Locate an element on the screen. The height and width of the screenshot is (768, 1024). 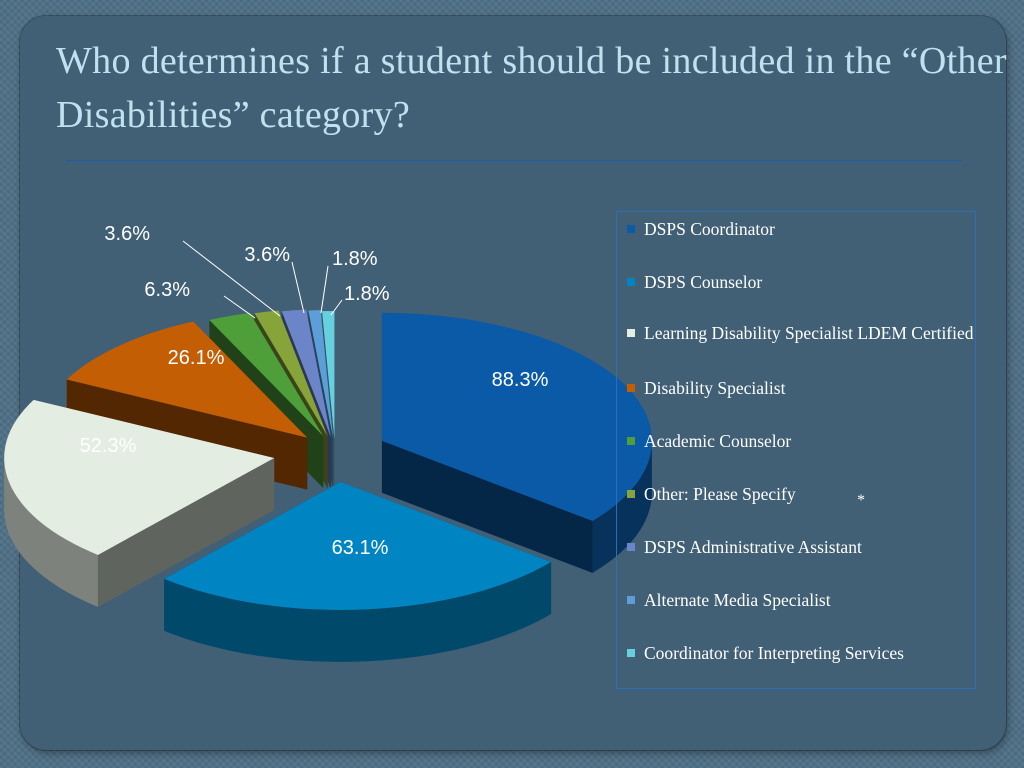
legend-label: Academic Counselor is located at coordinates (718, 441).